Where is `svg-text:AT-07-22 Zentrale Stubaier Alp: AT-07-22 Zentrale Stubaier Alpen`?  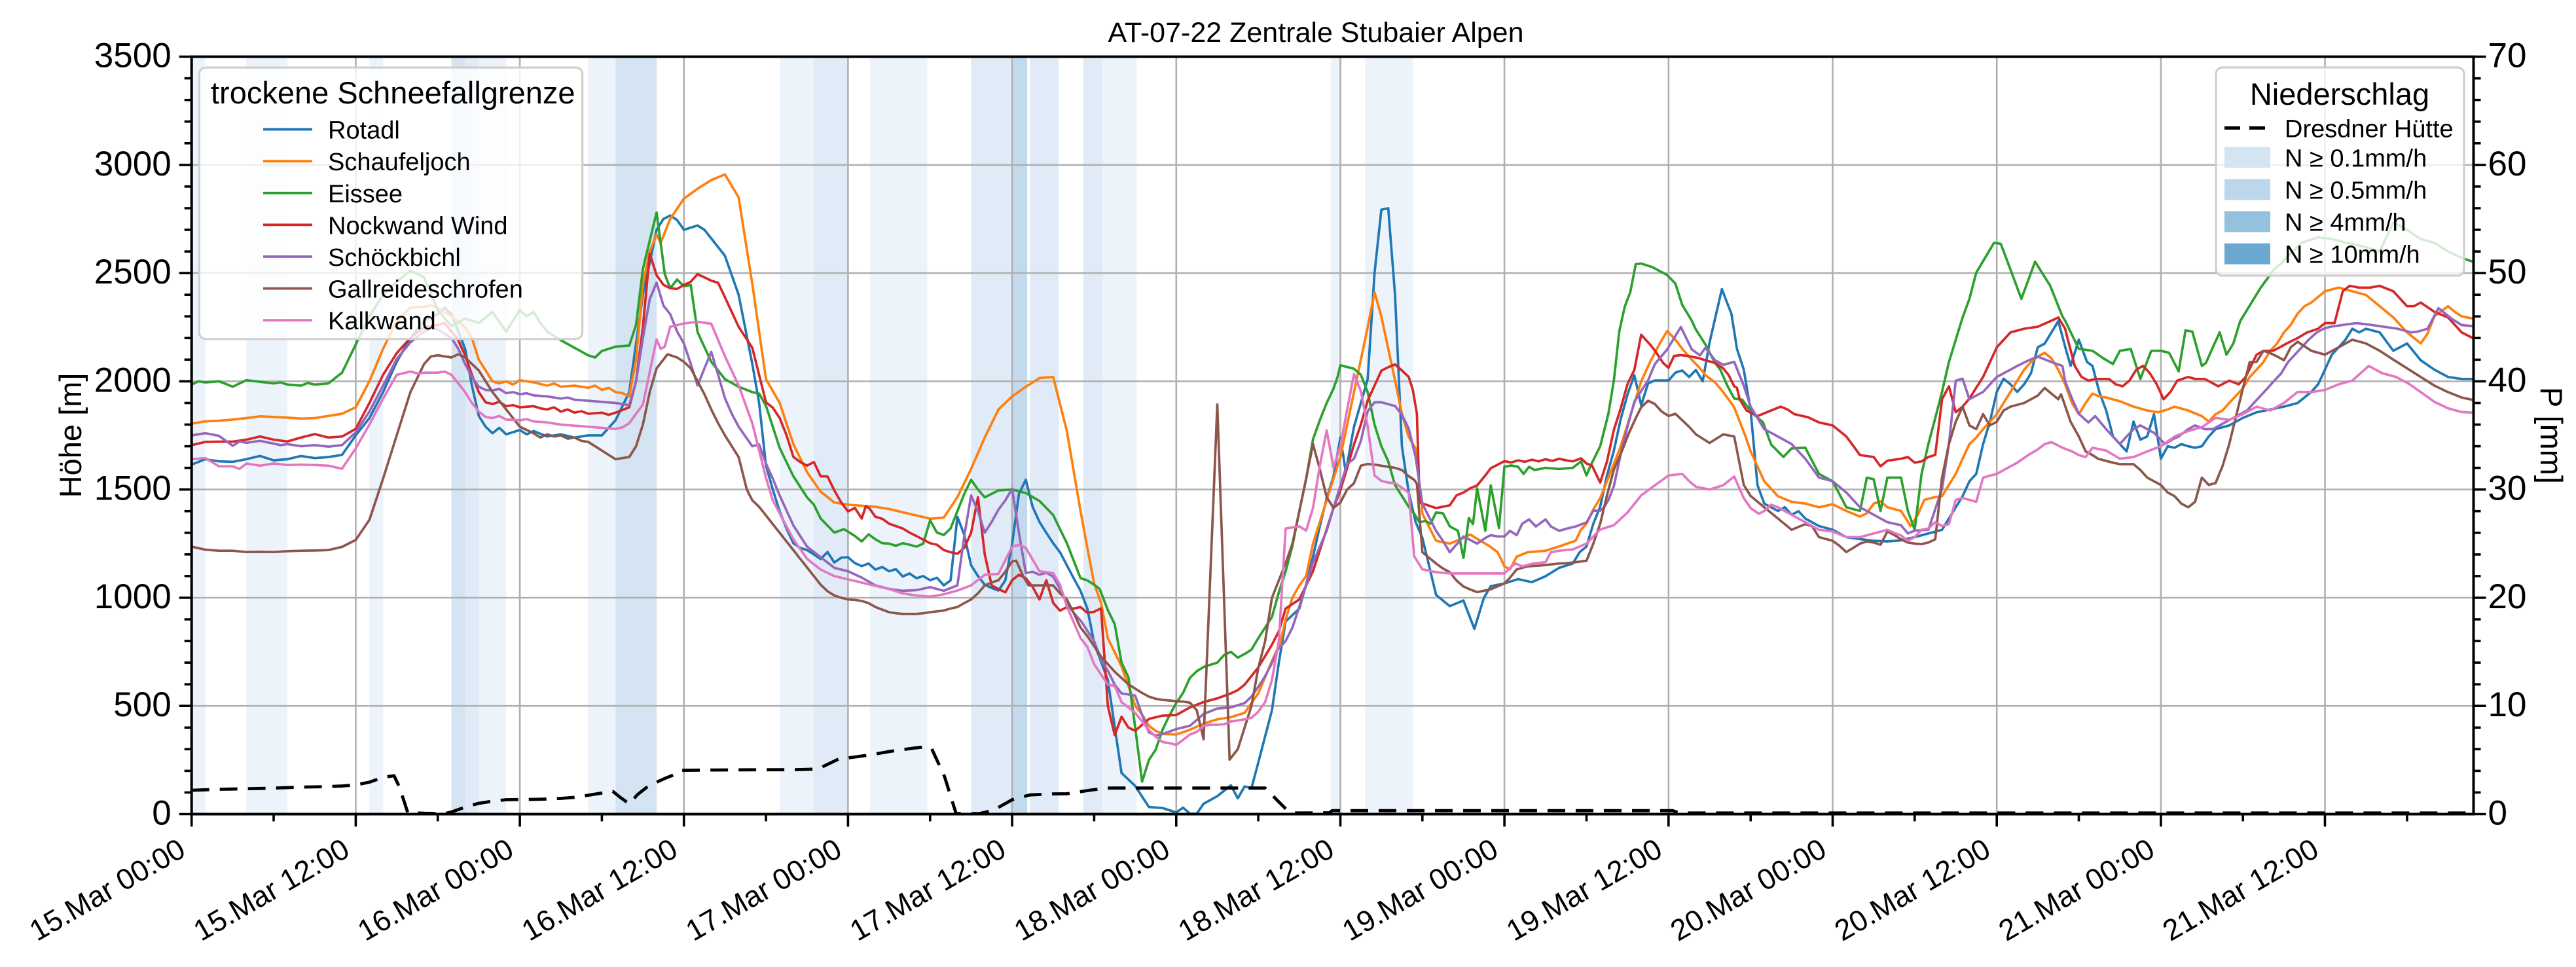
svg-text:AT-07-22 Zentrale Stubaier Alp: AT-07-22 Zentrale Stubaier Alpen is located at coordinates (1315, 32).